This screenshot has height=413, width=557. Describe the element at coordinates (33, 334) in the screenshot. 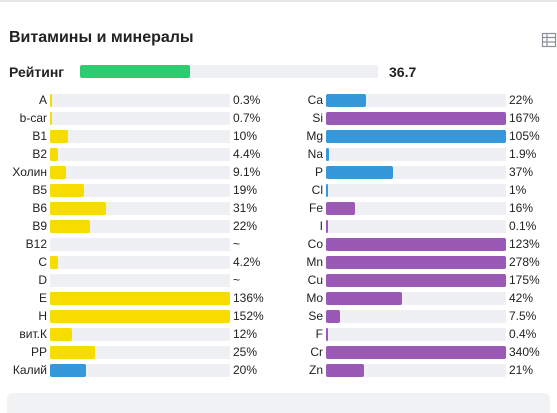

I see `vitamin-label: вит.К` at that location.